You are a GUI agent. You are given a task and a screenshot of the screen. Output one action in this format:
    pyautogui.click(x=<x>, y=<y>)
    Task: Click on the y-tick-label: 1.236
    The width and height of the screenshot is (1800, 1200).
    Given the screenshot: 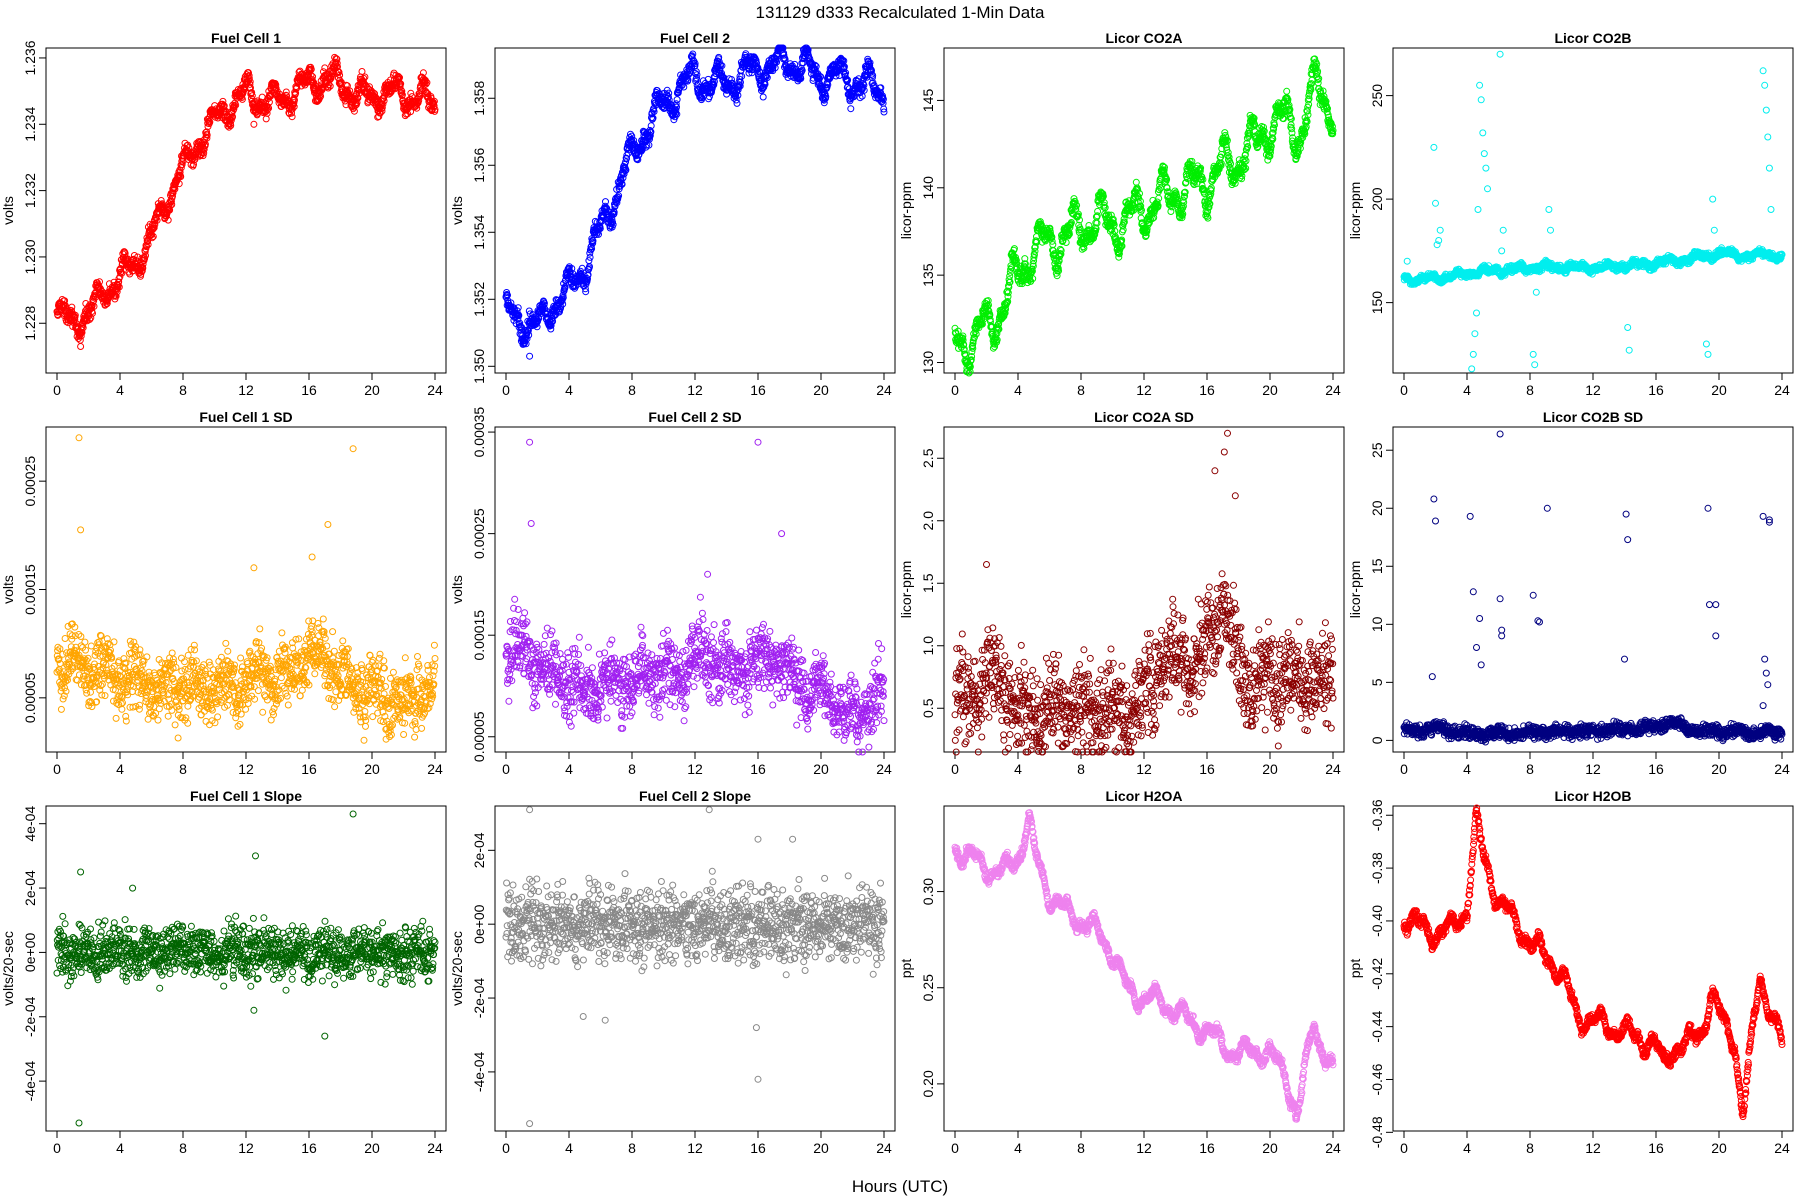 What is the action you would take?
    pyautogui.click(x=30, y=57)
    